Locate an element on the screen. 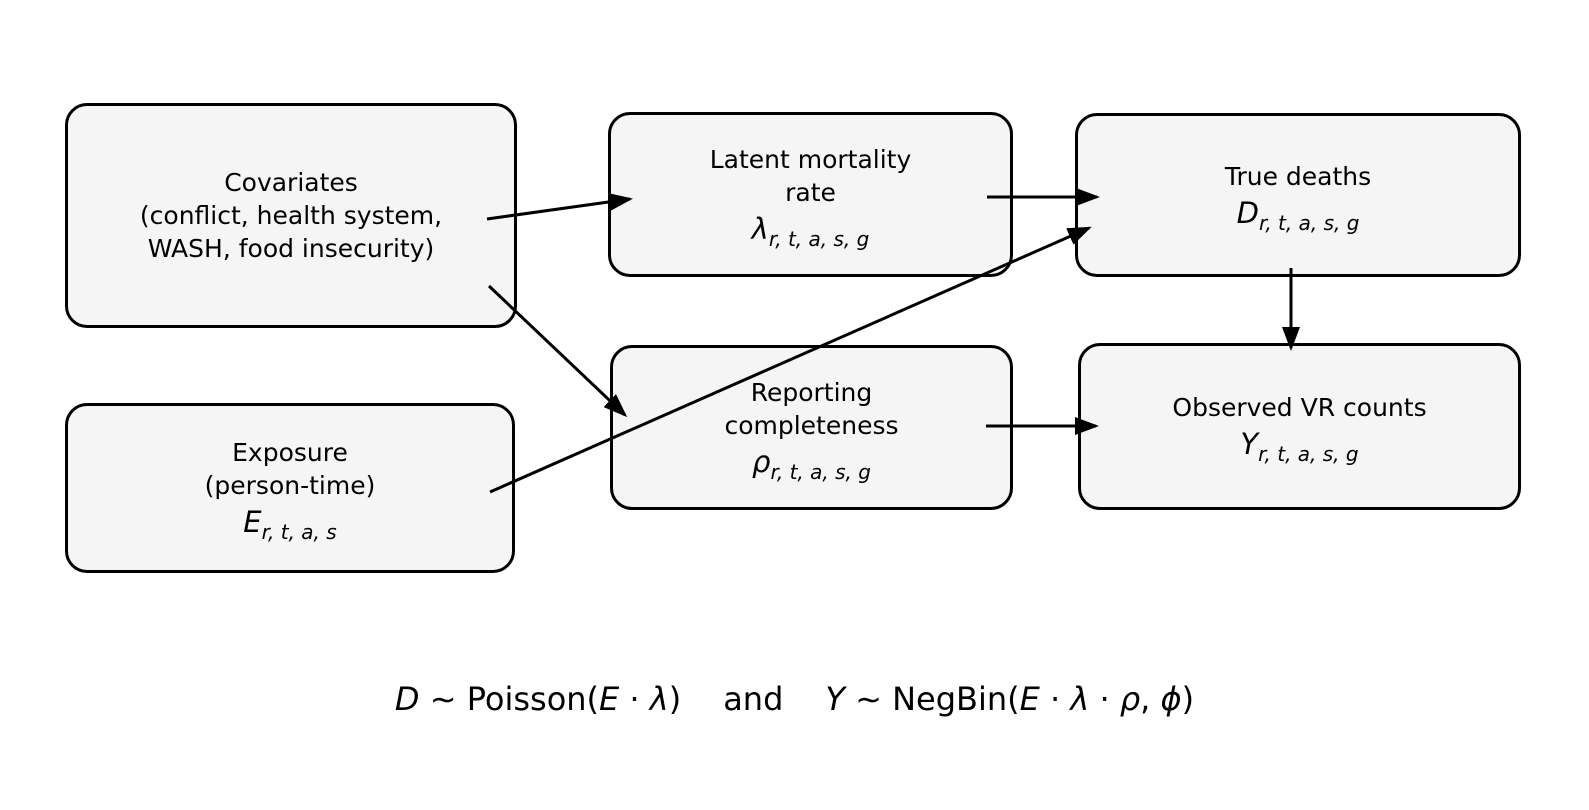 This screenshot has height=810, width=1589. reporting-symbol: ρr, t, a, s, g is located at coordinates (811, 464).